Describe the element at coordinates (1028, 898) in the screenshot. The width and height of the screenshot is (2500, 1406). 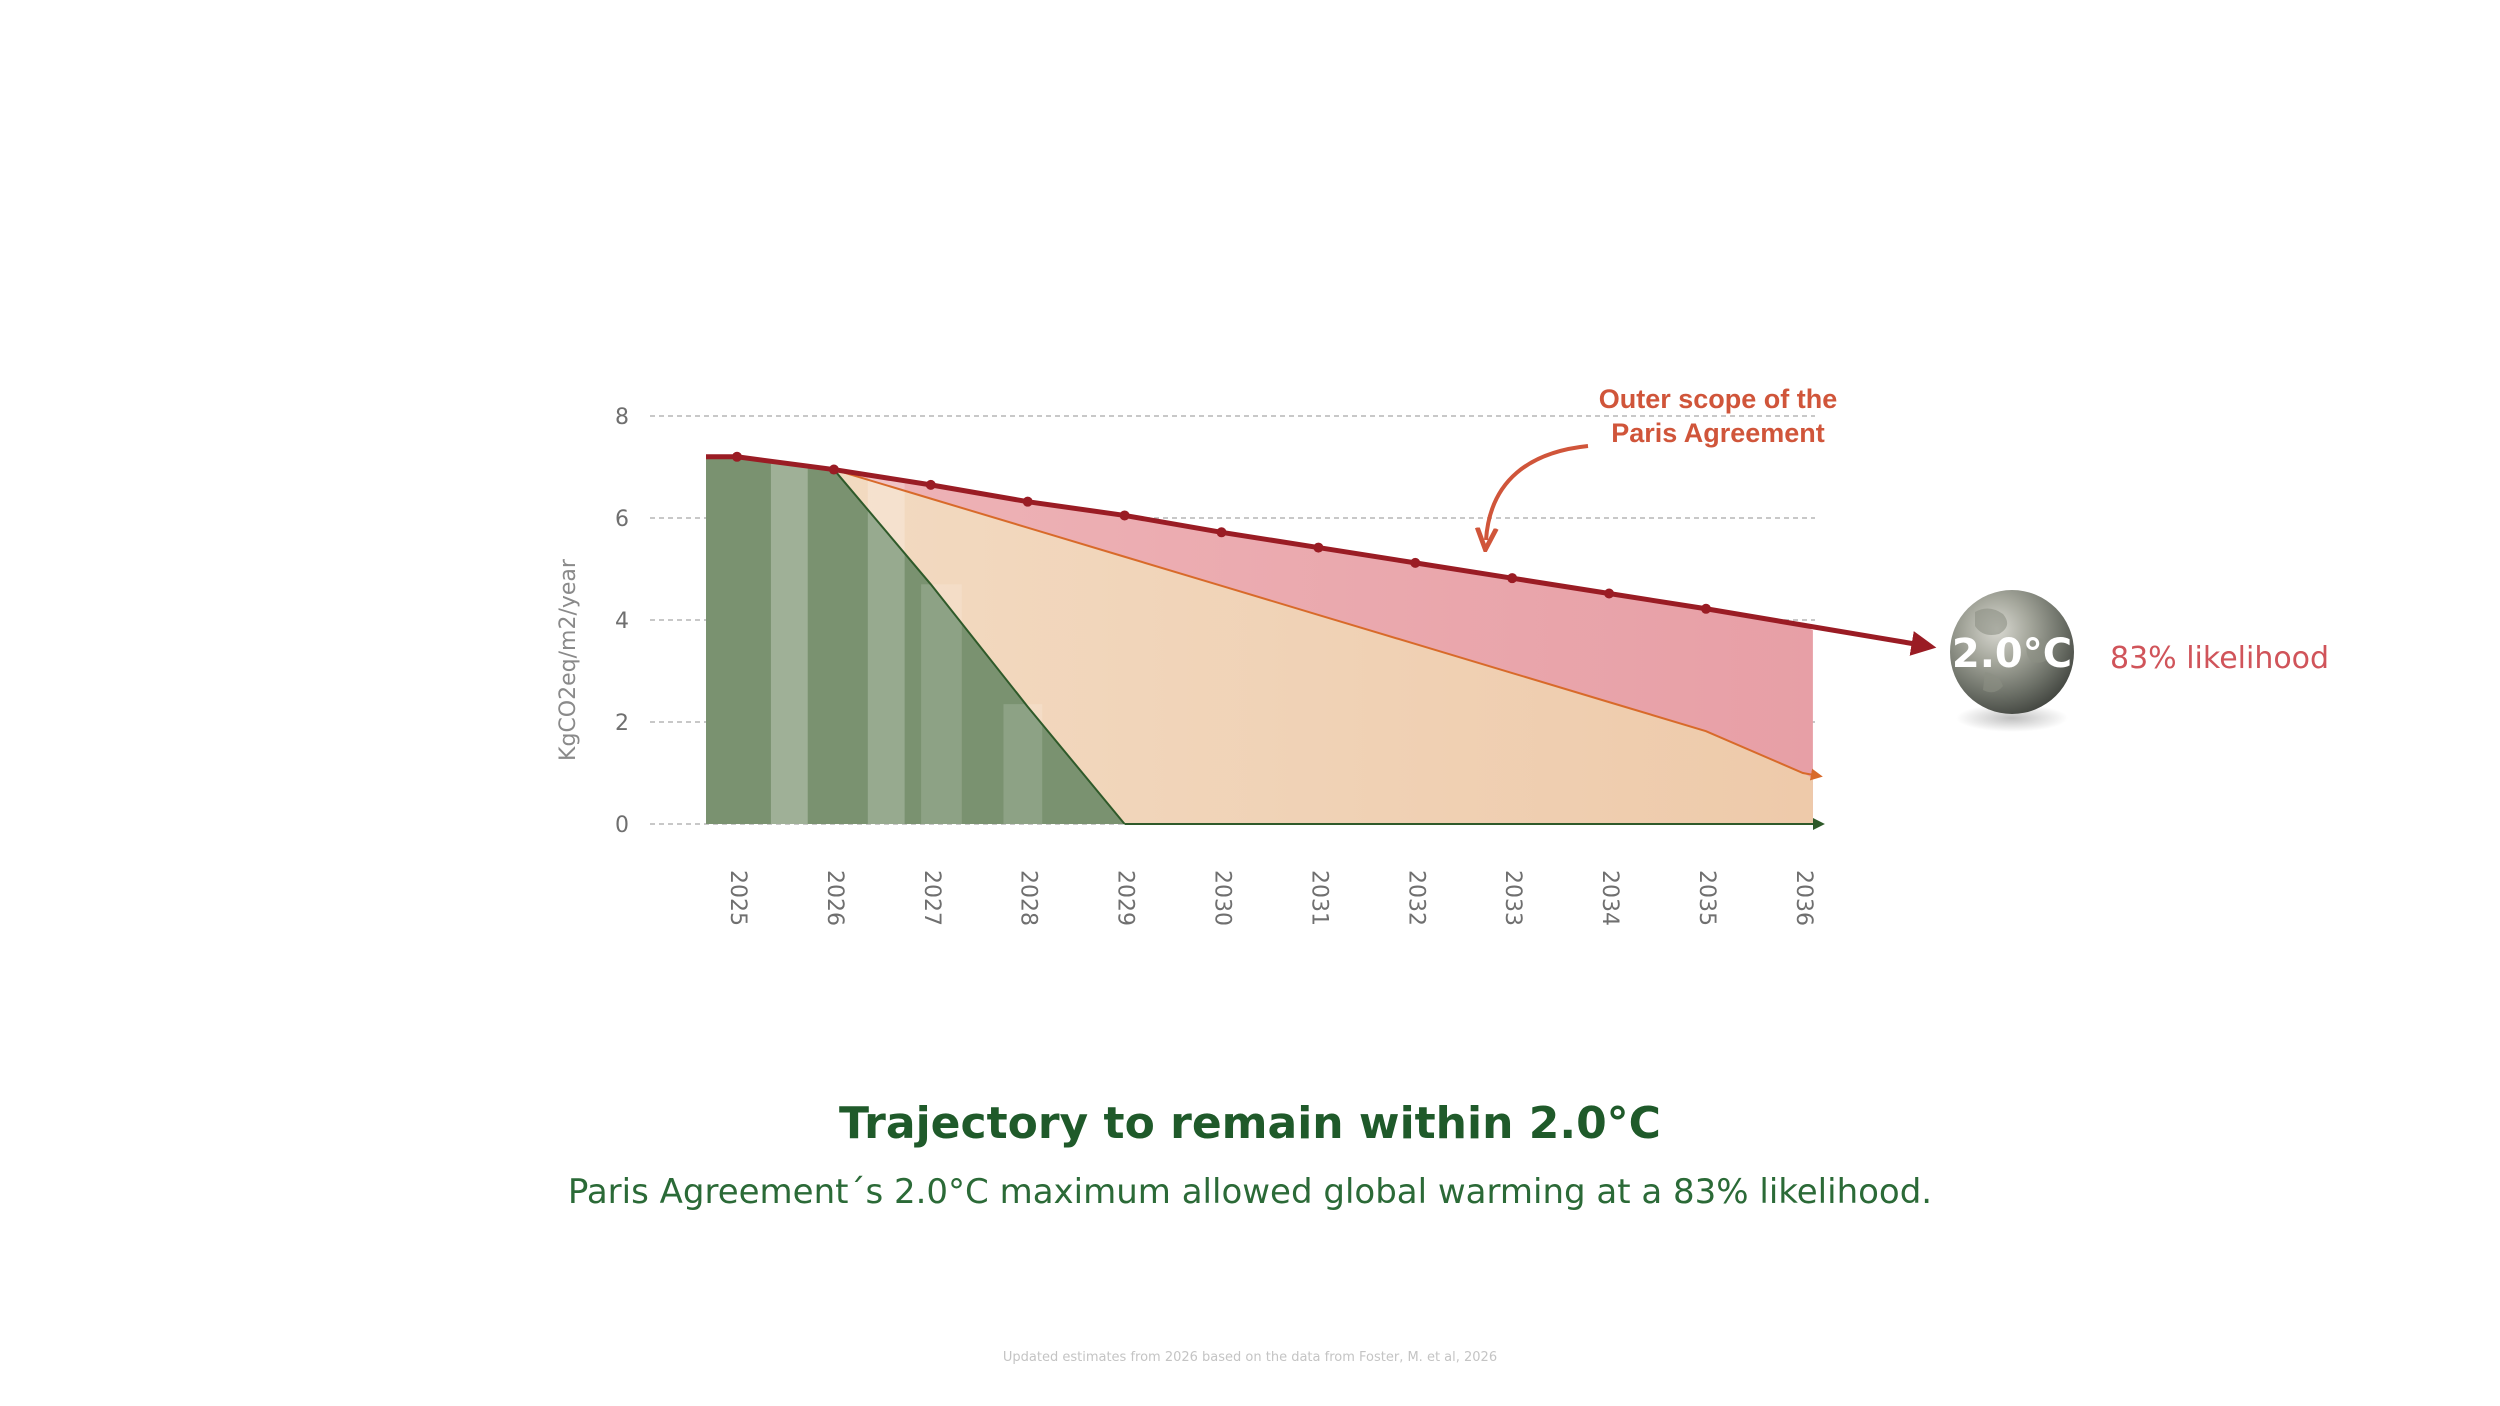
I see `x-tick-label: 2028` at that location.